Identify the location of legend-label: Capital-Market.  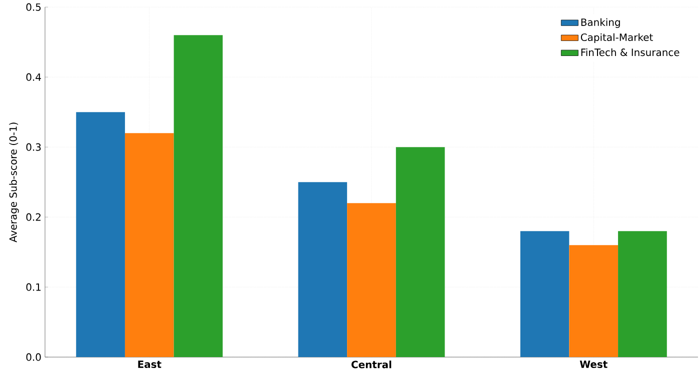
(616, 38).